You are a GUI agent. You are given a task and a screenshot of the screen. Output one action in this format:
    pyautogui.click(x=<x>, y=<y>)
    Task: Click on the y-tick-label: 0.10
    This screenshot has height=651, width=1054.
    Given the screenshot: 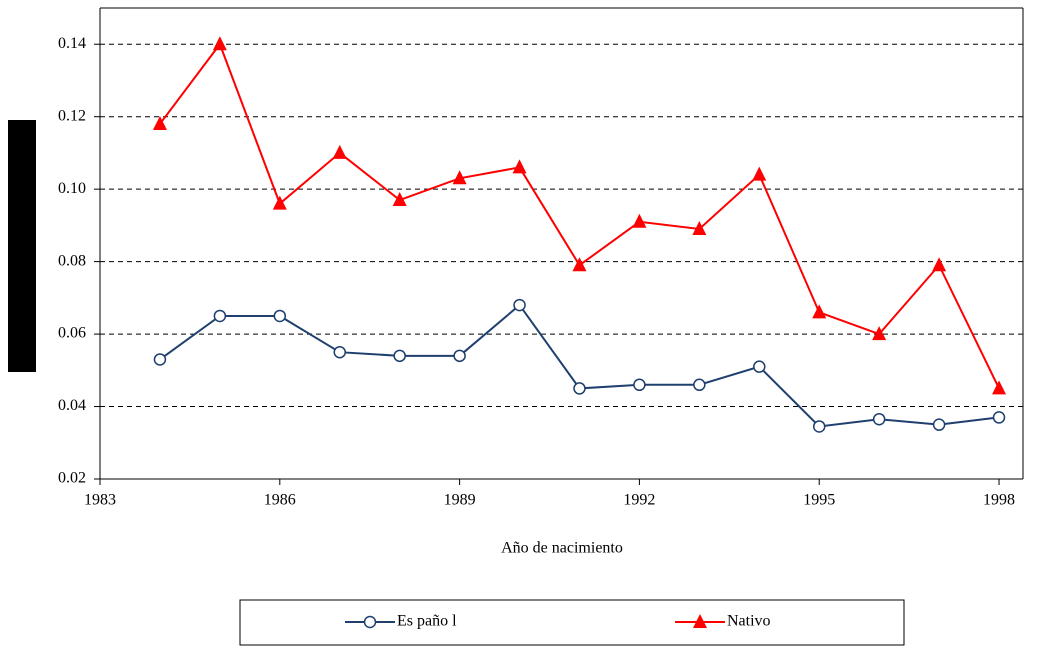 What is the action you would take?
    pyautogui.click(x=72, y=188)
    